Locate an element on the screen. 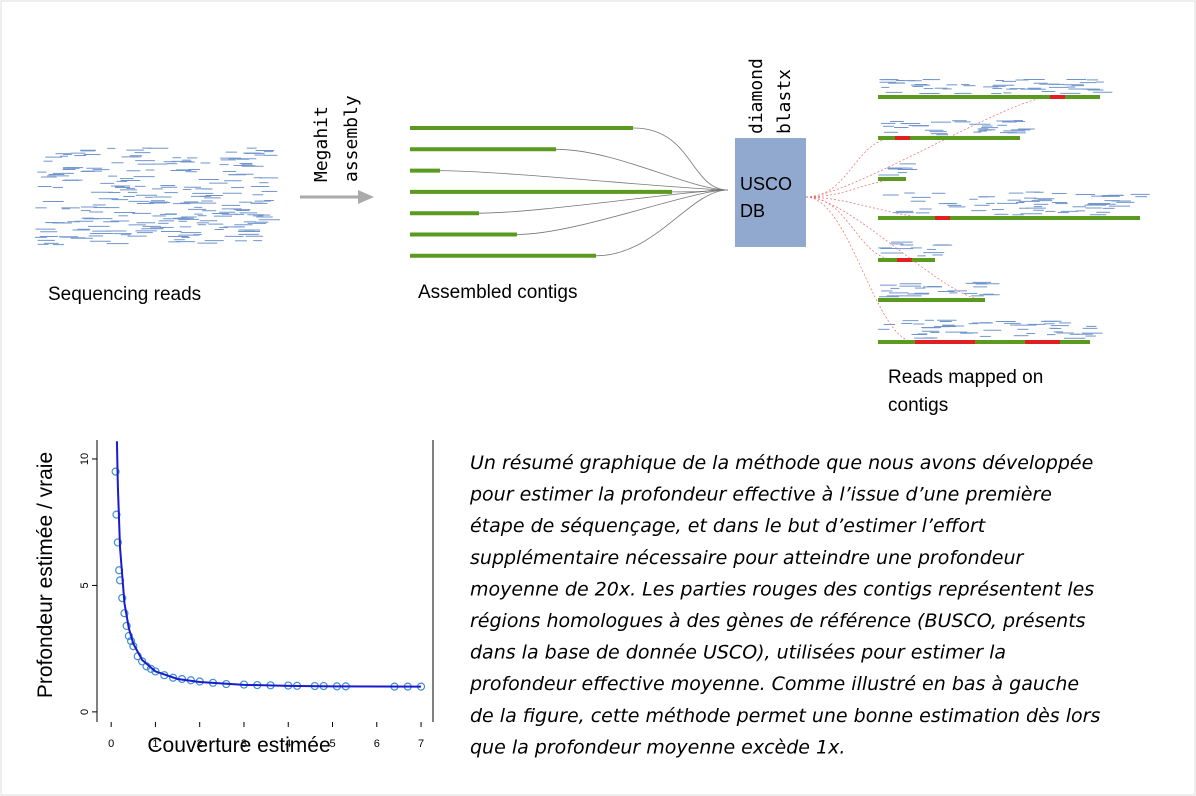 The width and height of the screenshot is (1196, 796). assembler-label: Megahit is located at coordinates (321, 144).